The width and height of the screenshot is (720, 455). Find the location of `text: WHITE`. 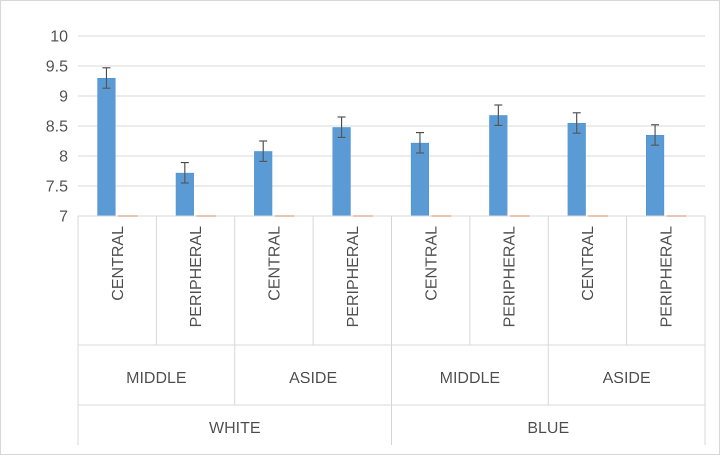

text: WHITE is located at coordinates (234, 428).